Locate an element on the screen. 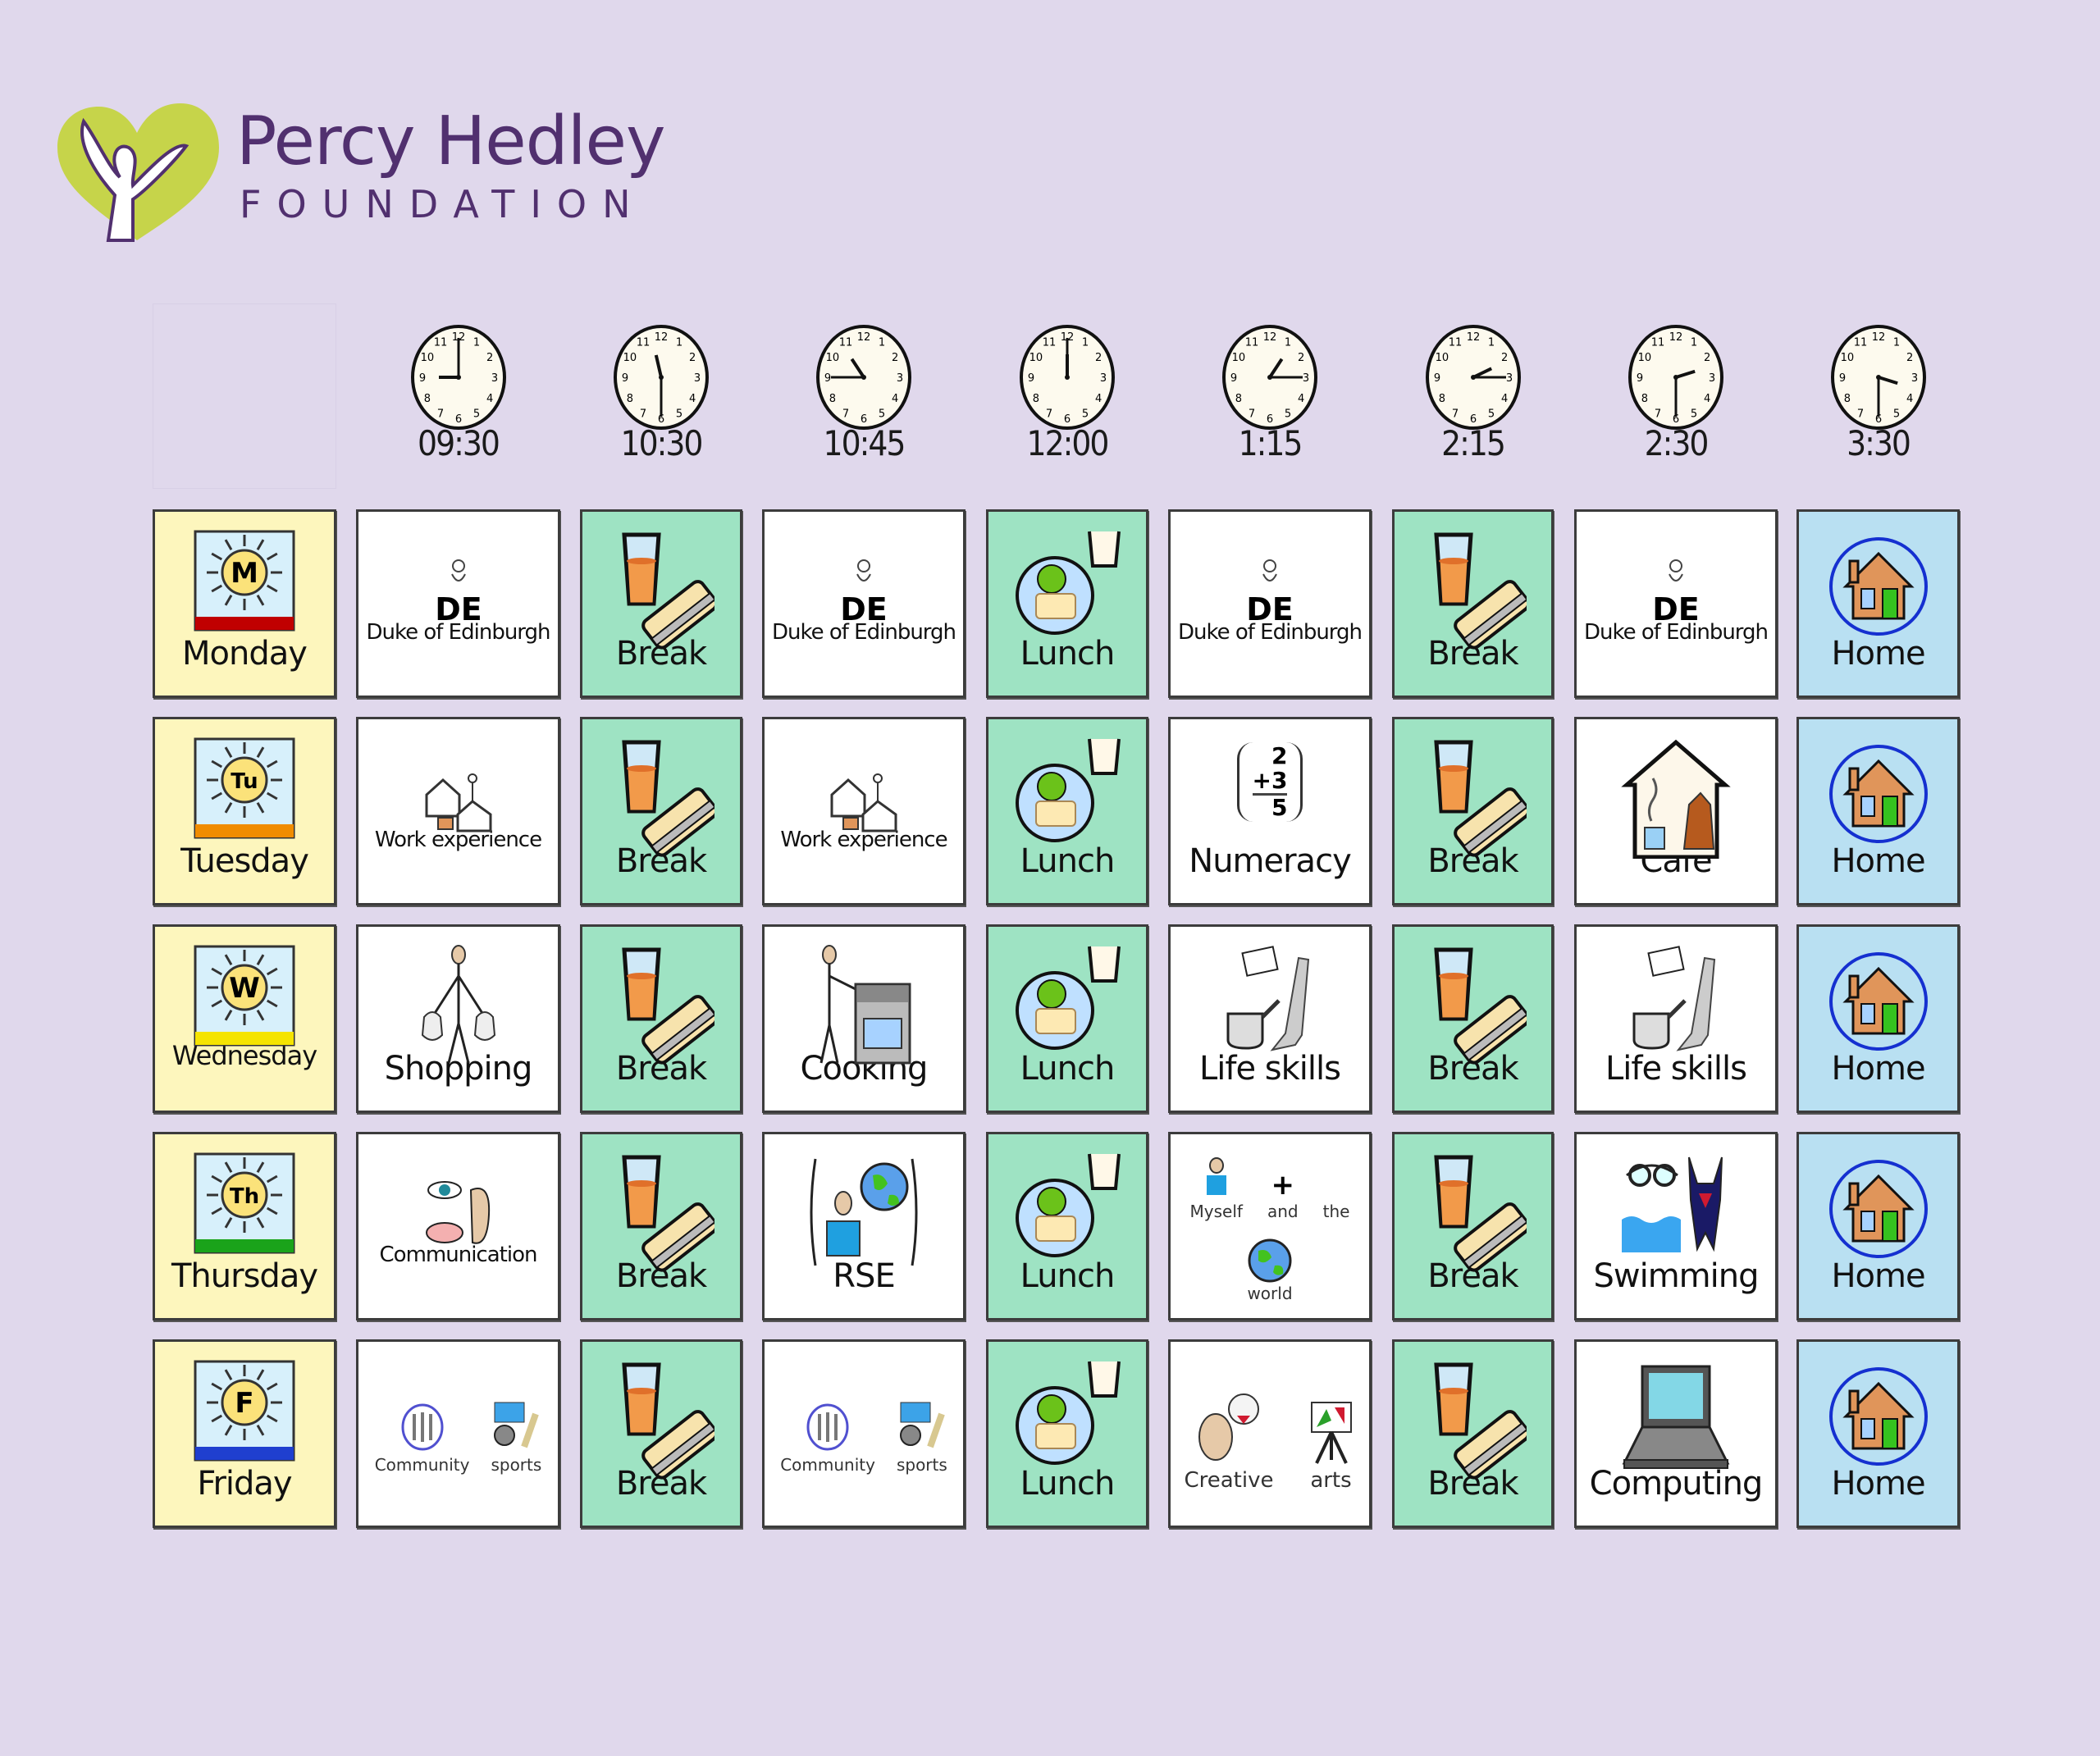  schedule-card-cafe: Cafe is located at coordinates (1676, 811).